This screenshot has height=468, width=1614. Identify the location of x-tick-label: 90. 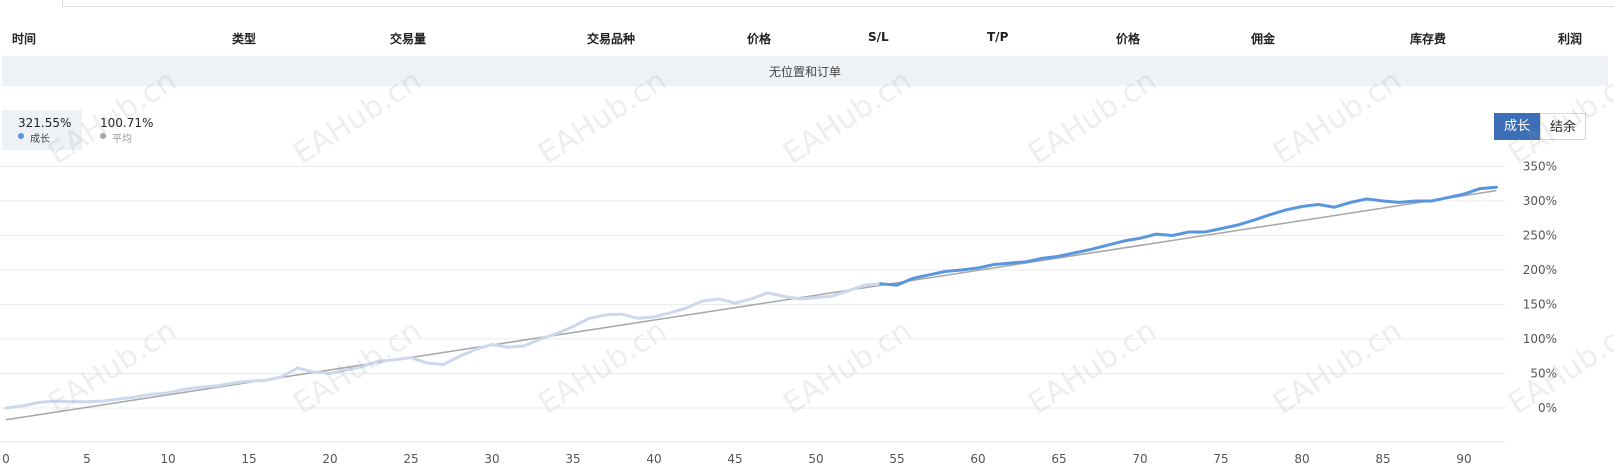
(1463, 459).